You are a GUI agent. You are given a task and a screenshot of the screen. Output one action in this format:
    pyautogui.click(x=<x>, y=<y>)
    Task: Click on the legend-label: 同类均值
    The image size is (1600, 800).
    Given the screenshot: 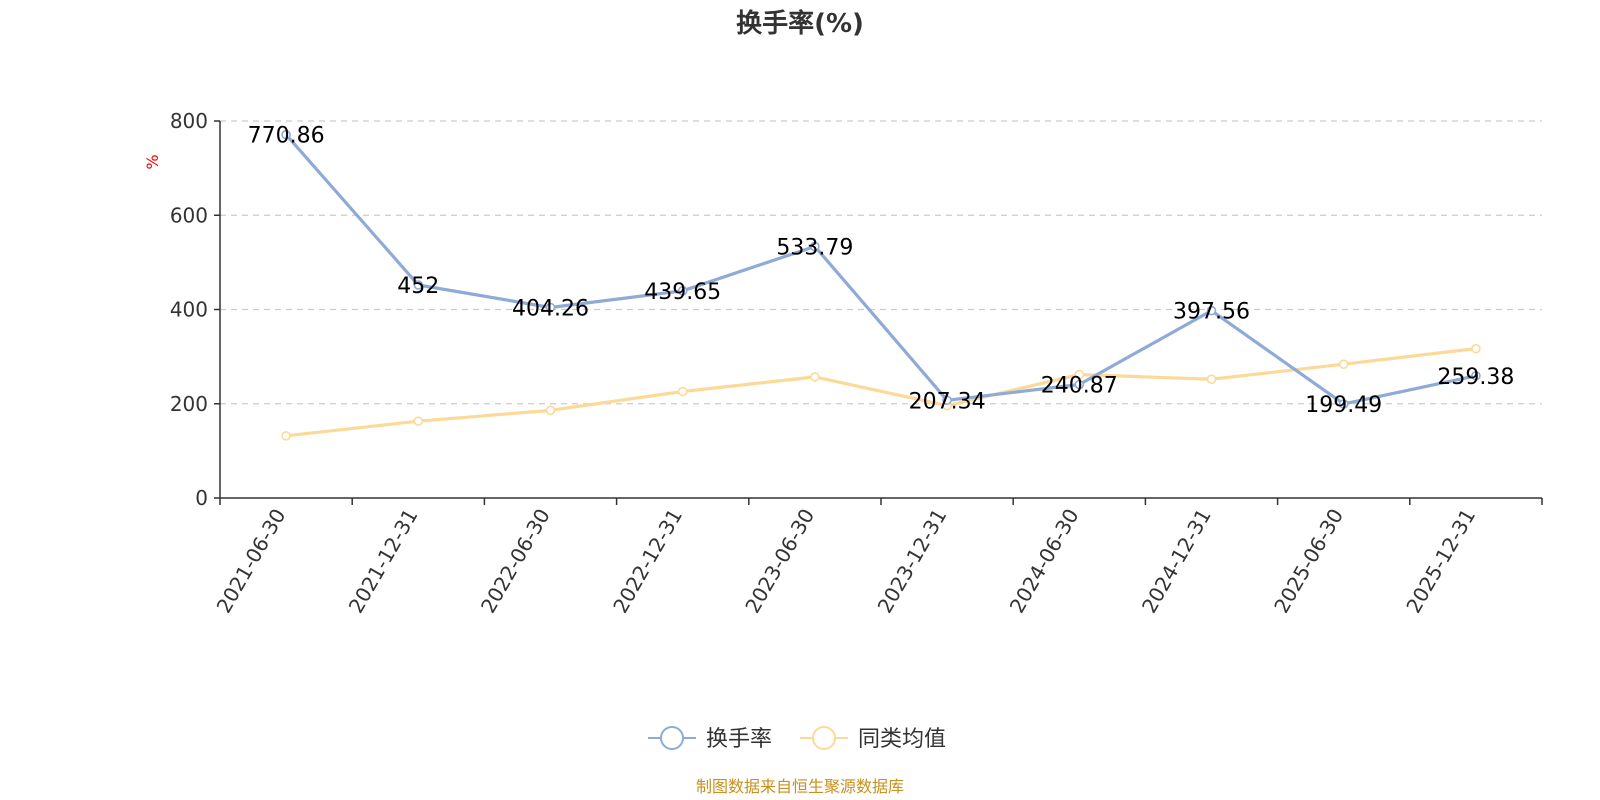 What is the action you would take?
    pyautogui.click(x=902, y=739)
    